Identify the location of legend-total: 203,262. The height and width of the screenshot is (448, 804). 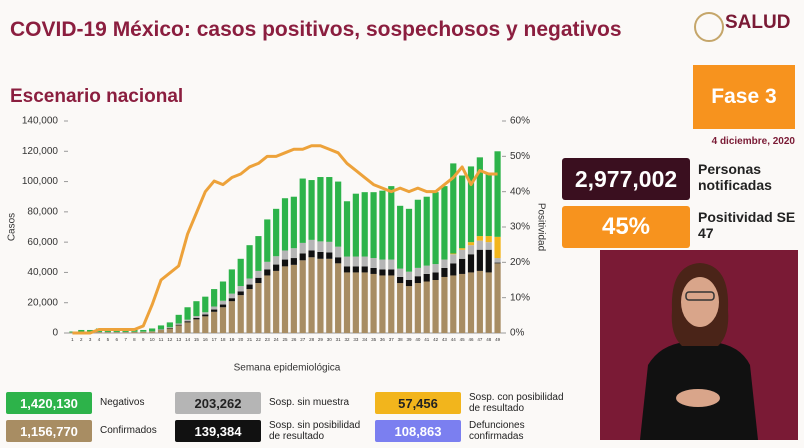
(218, 403).